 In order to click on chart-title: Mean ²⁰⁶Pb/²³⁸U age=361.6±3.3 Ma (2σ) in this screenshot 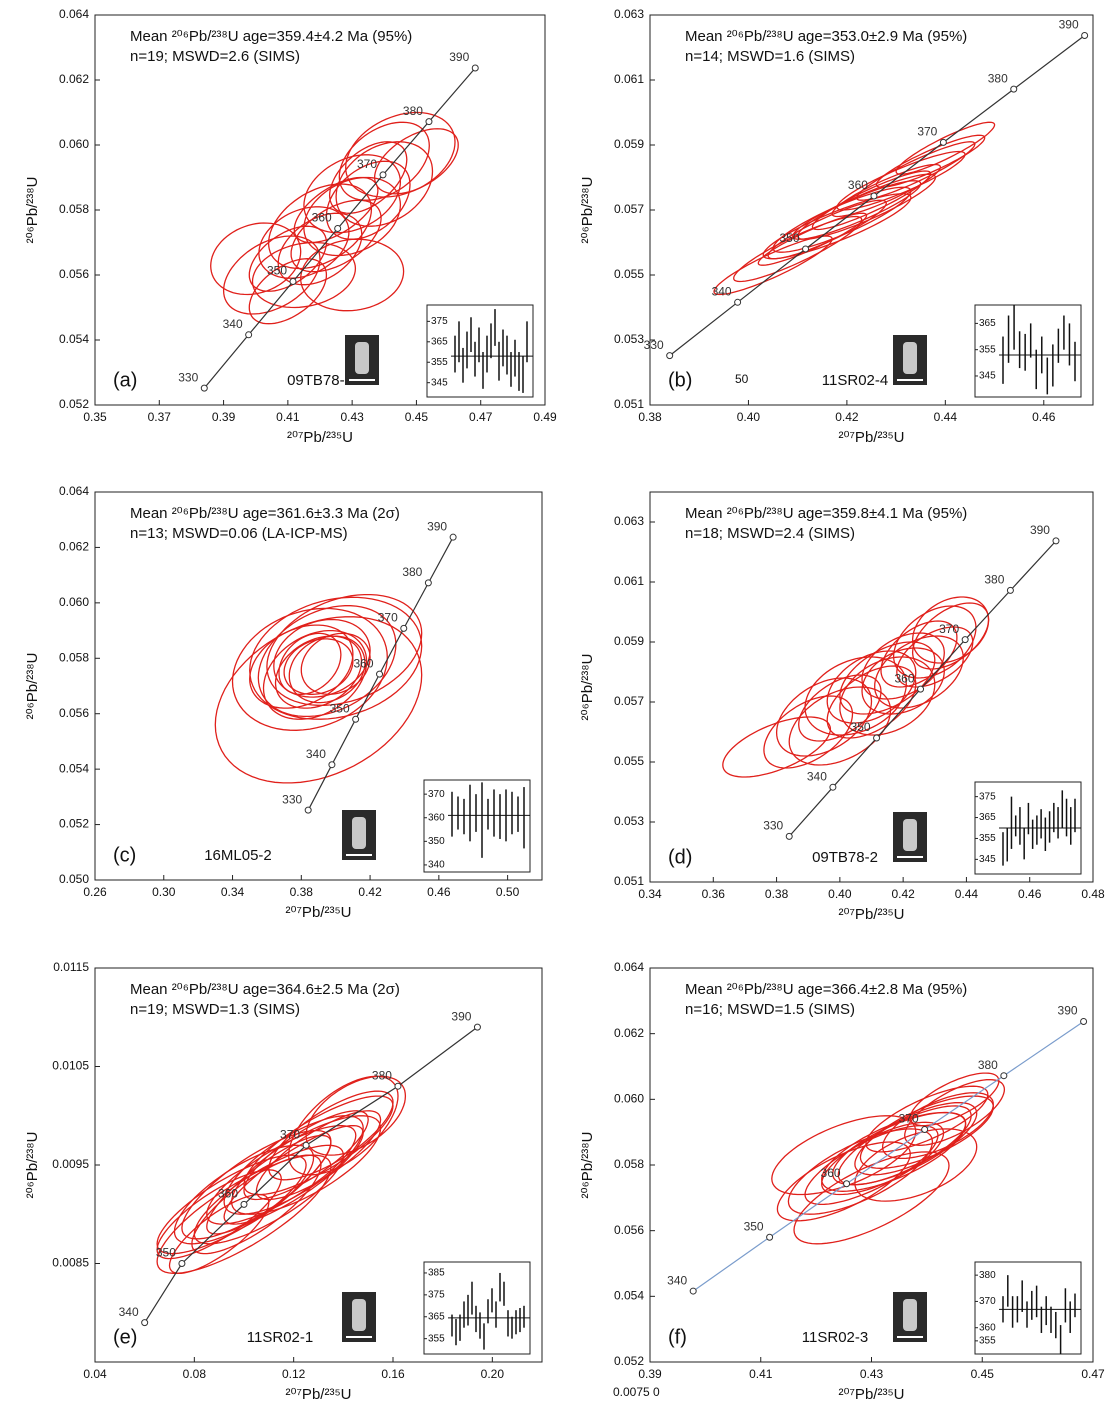, I will do `click(265, 513)`.